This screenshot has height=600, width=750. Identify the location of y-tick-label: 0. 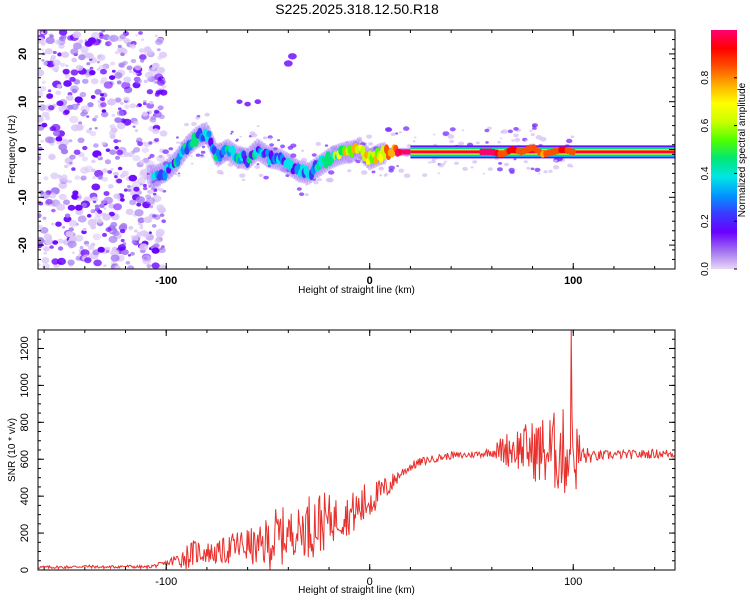
(25, 570).